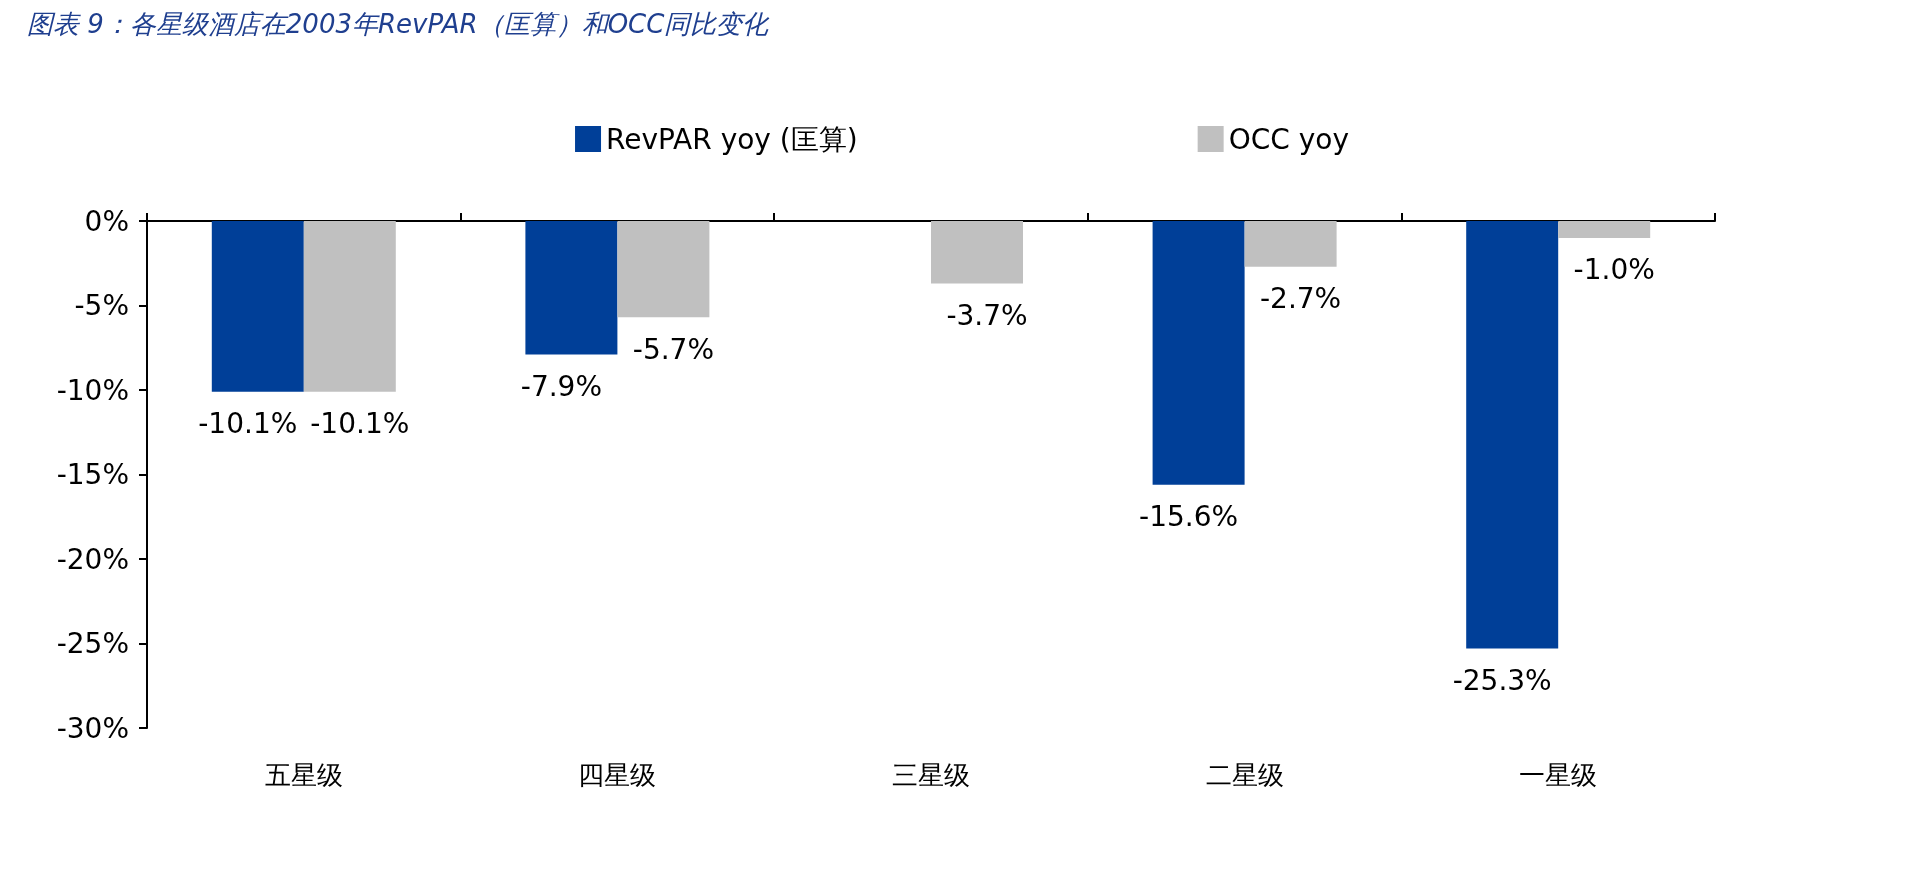  I want to click on y-tick-label: -20%, so click(92, 559).